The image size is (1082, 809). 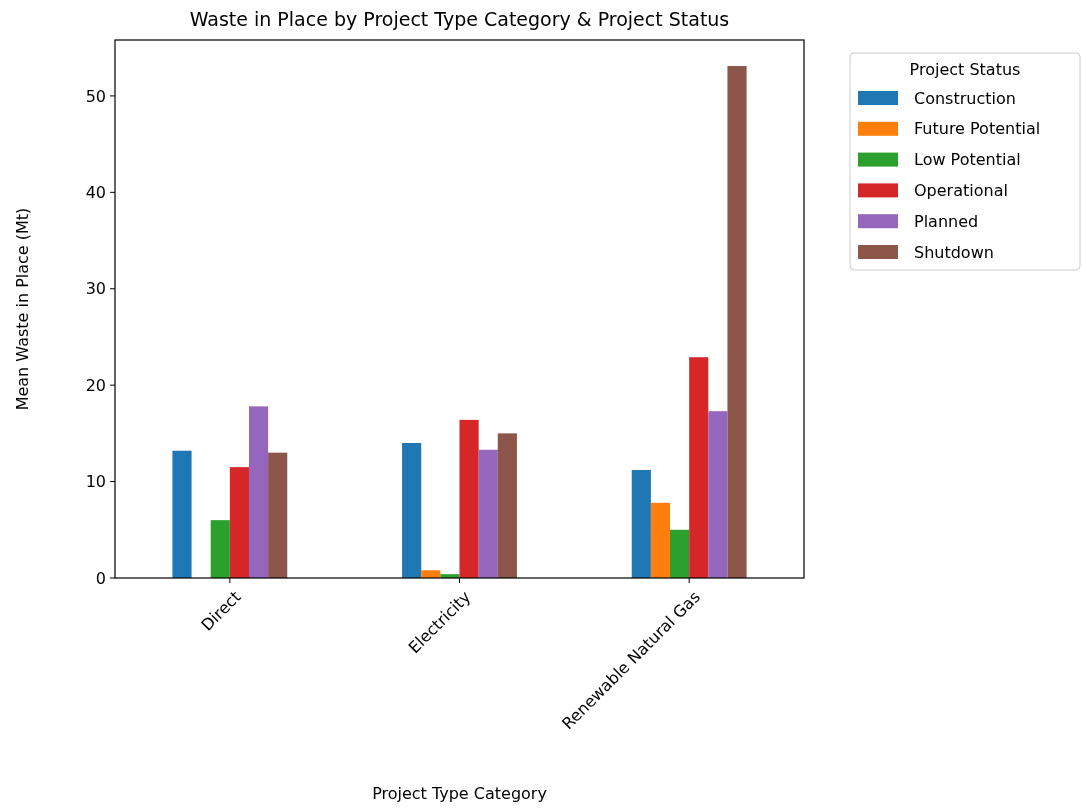 What do you see at coordinates (946, 221) in the screenshot?
I see `legend-label: Planned` at bounding box center [946, 221].